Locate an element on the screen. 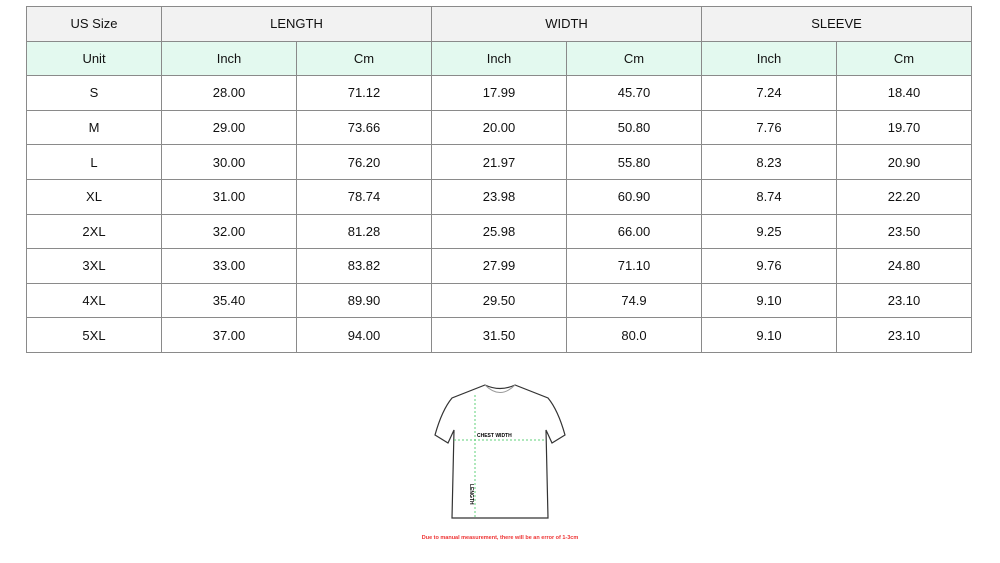 Image resolution: width=1000 pixels, height=563 pixels. table-cell: 78.74 is located at coordinates (364, 196).